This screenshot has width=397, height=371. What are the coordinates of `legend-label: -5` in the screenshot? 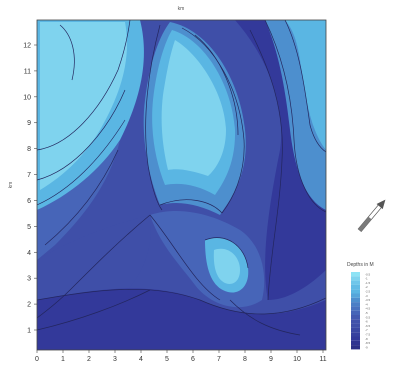 It's located at (366, 313).